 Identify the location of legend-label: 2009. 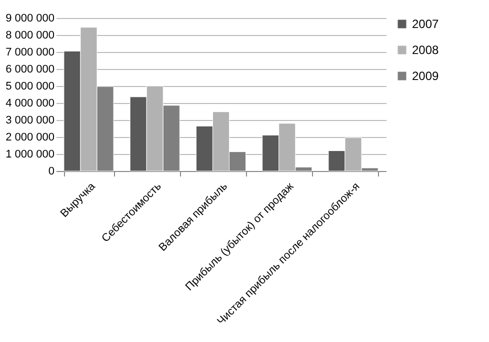
(426, 76).